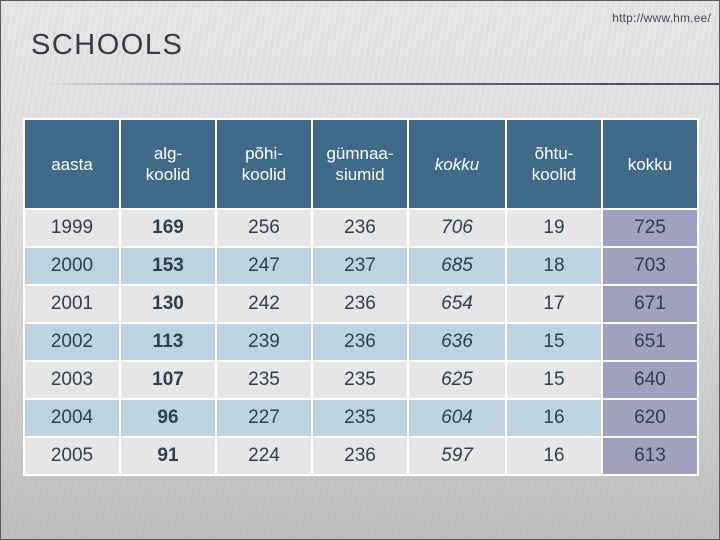  Describe the element at coordinates (72, 228) in the screenshot. I see `cell-year: 1999` at that location.